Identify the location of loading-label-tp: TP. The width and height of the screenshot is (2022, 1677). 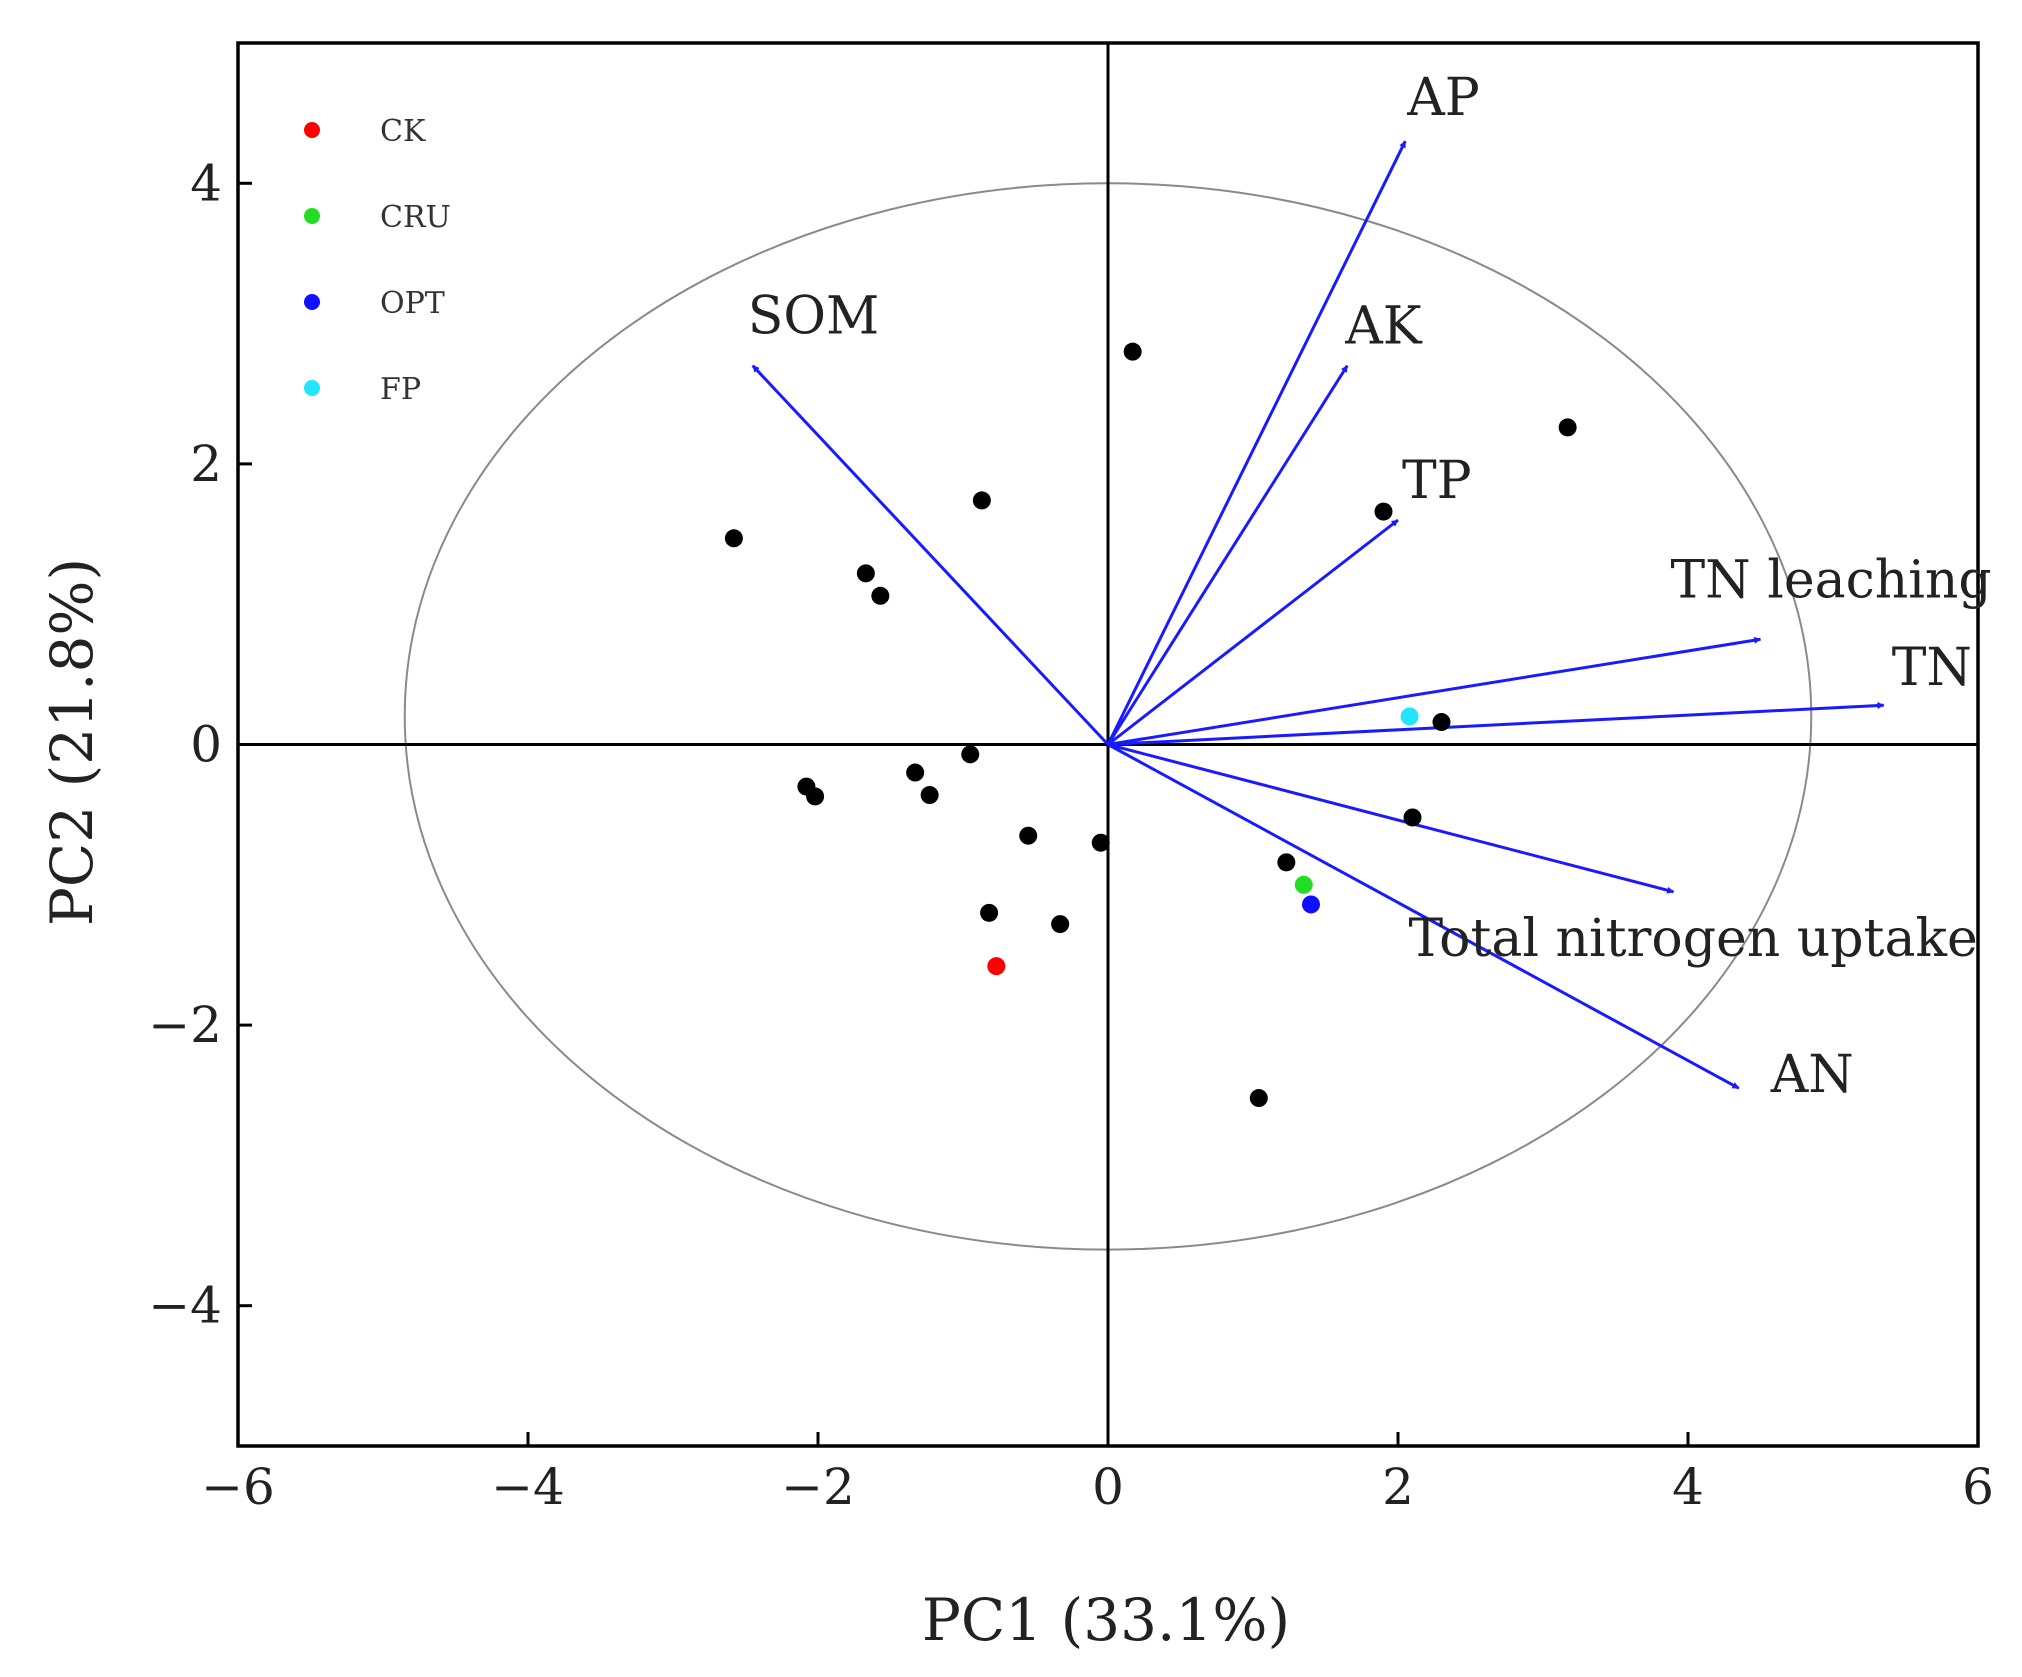
(1437, 481).